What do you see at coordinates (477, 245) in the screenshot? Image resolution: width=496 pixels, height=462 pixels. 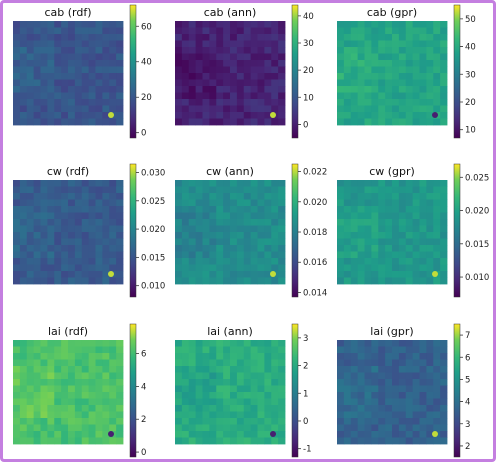 I see `colorbar-tick-label: 0.015` at bounding box center [477, 245].